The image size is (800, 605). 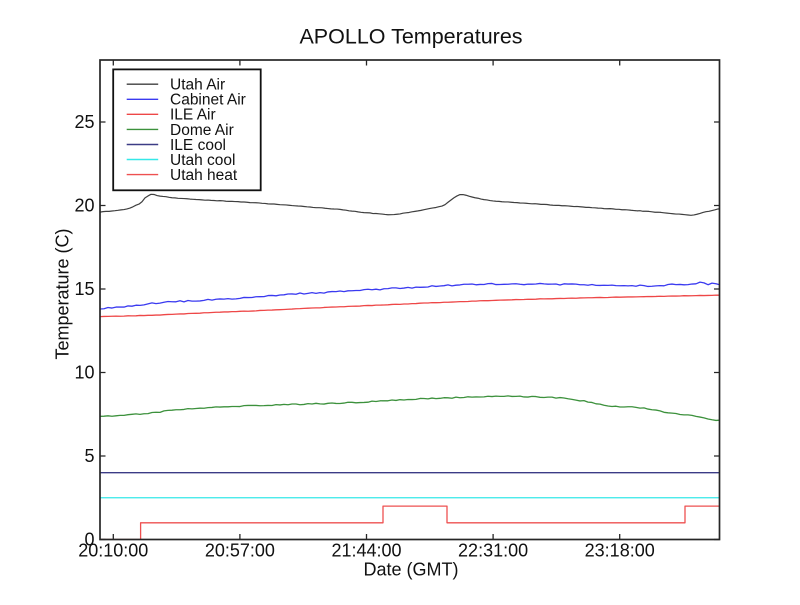 What do you see at coordinates (193, 115) in the screenshot?
I see `svg-text: ILE Air` at bounding box center [193, 115].